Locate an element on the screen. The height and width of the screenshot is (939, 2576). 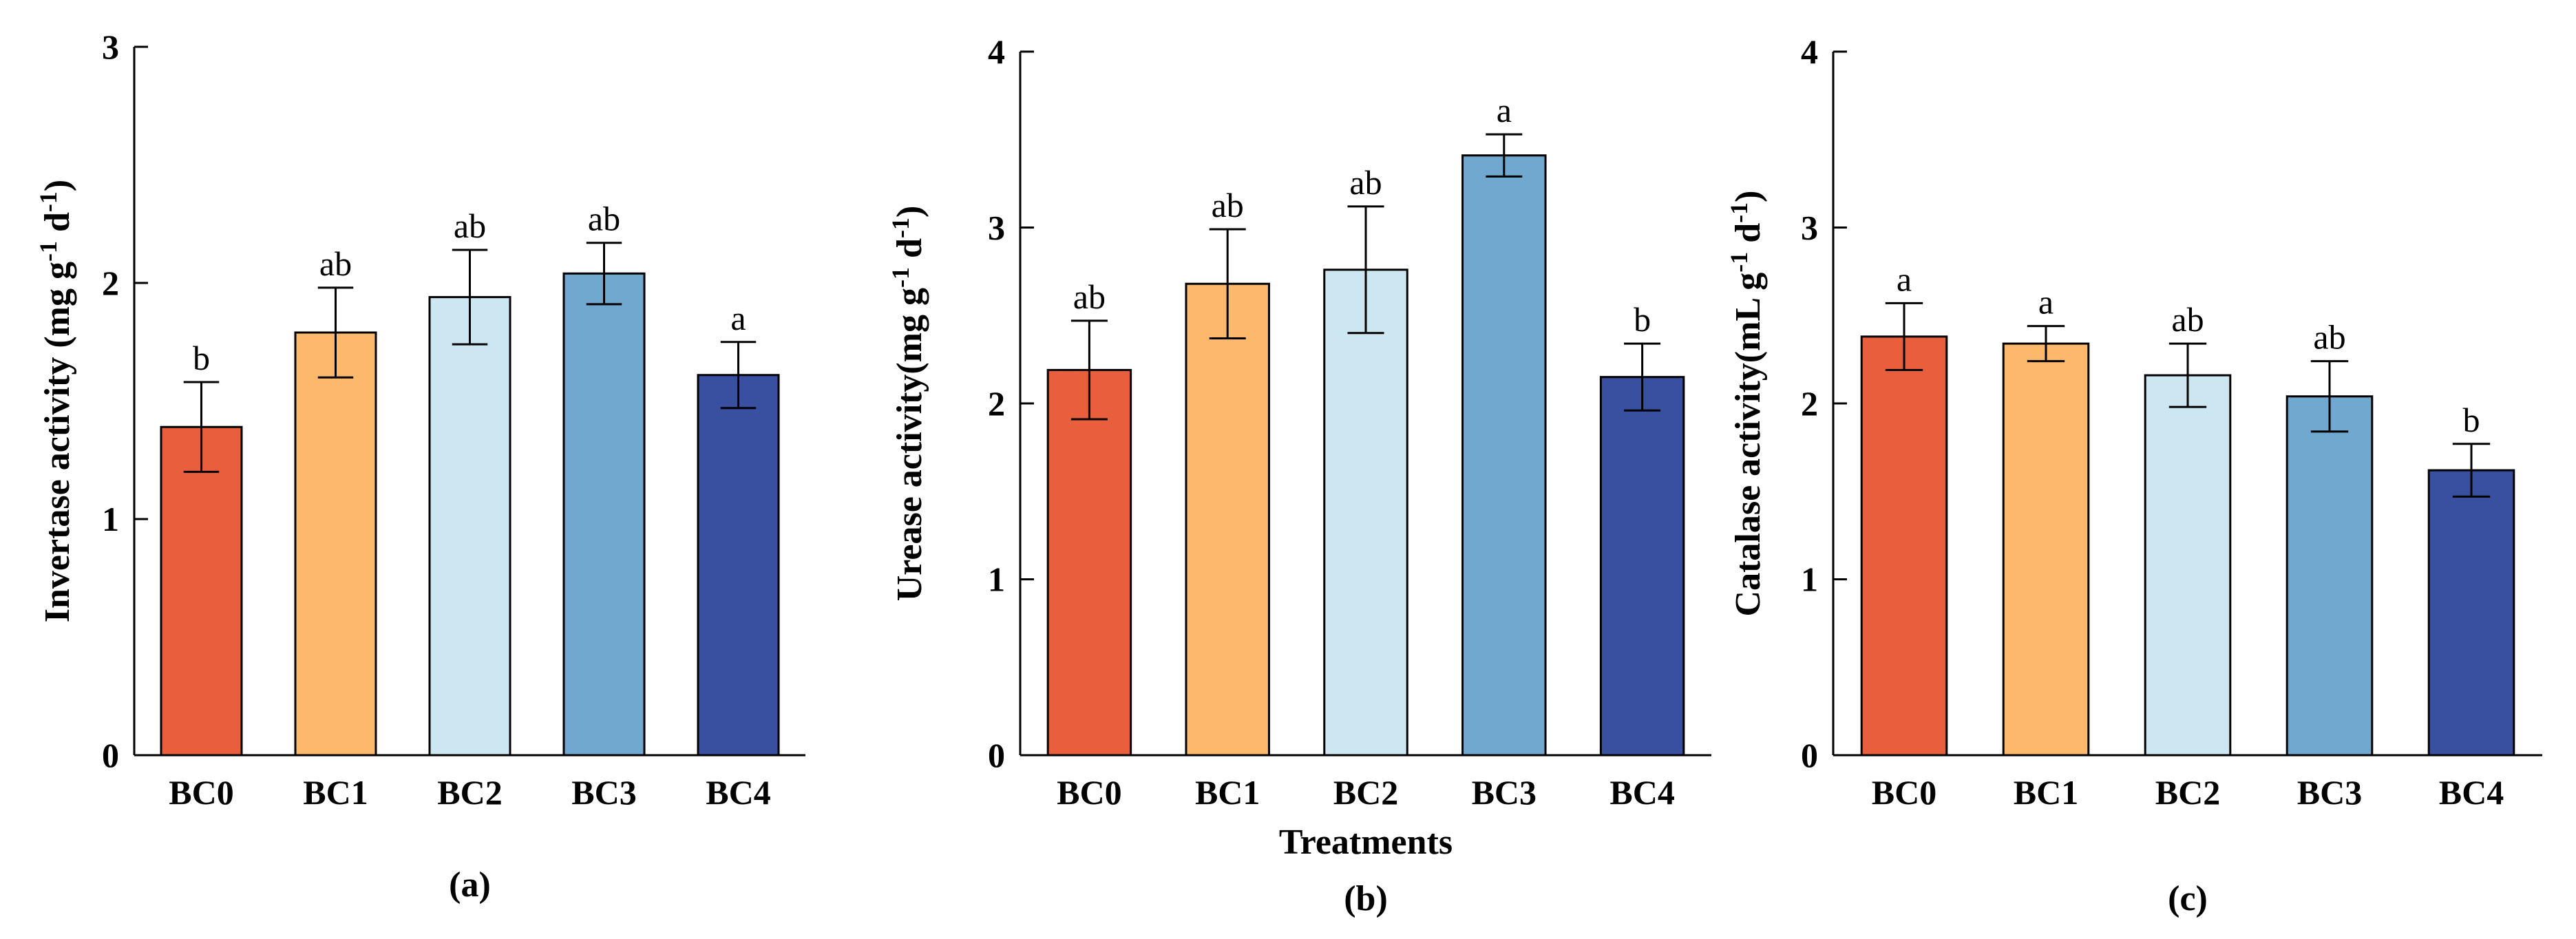
y-axis-label: Catalase activity(mL g-1 d-1) is located at coordinates (1747, 404).